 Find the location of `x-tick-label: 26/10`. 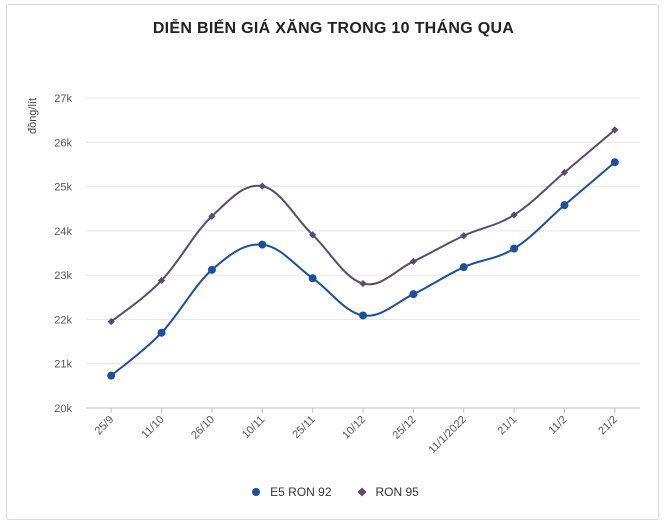

x-tick-label: 26/10 is located at coordinates (203, 428).